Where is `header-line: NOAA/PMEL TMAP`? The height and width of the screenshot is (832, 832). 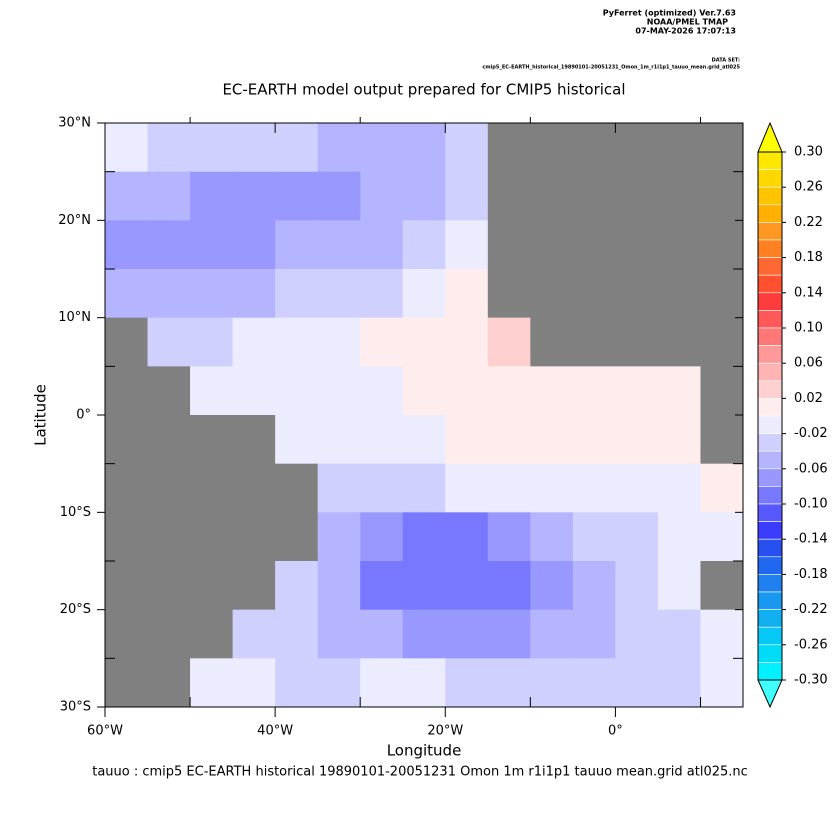
header-line: NOAA/PMEL TMAP is located at coordinates (687, 22).